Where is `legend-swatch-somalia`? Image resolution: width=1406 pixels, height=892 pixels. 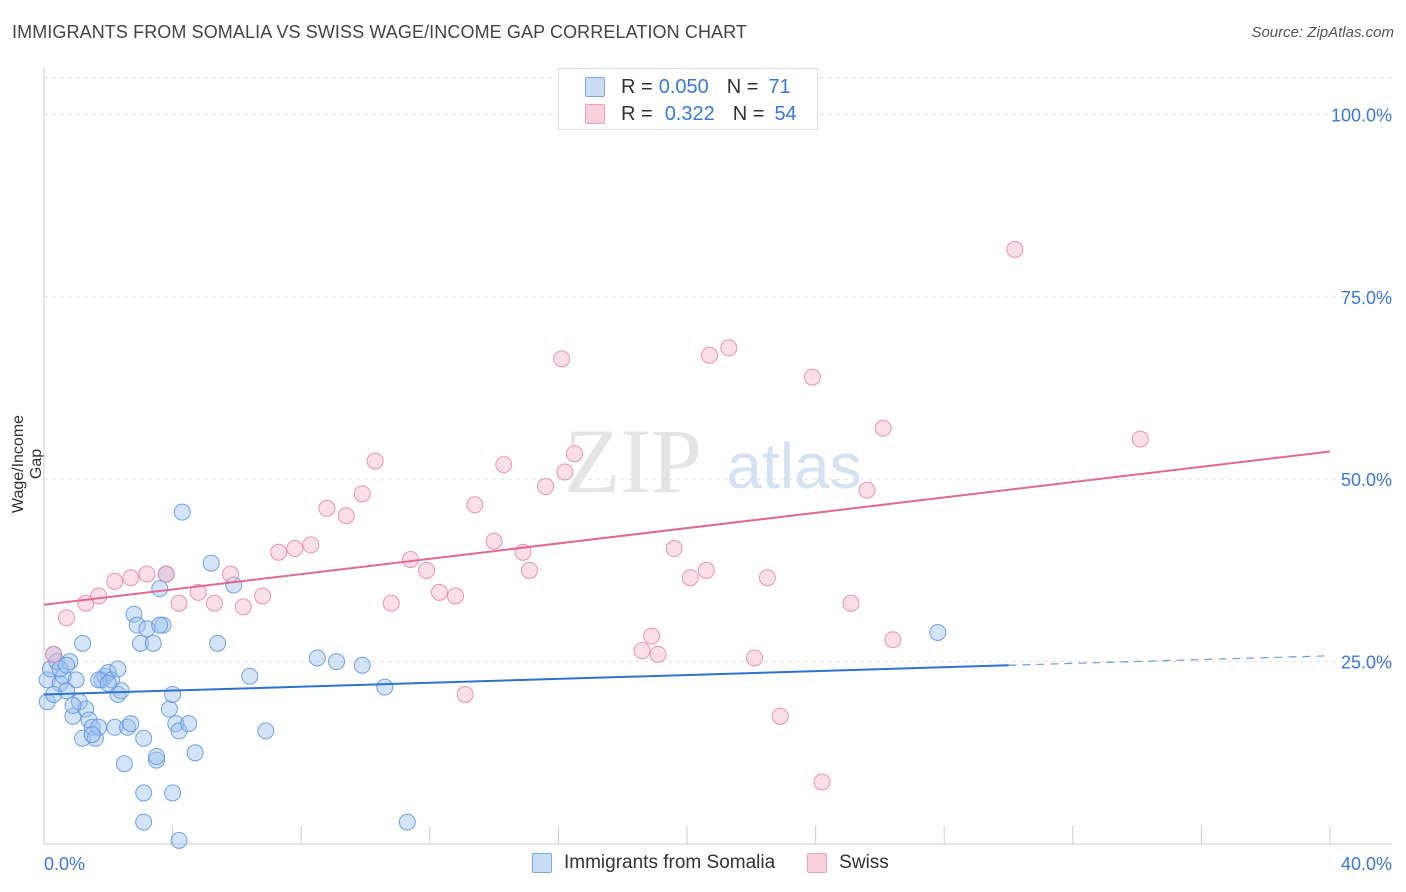
legend-swatch-somalia is located at coordinates (595, 87).